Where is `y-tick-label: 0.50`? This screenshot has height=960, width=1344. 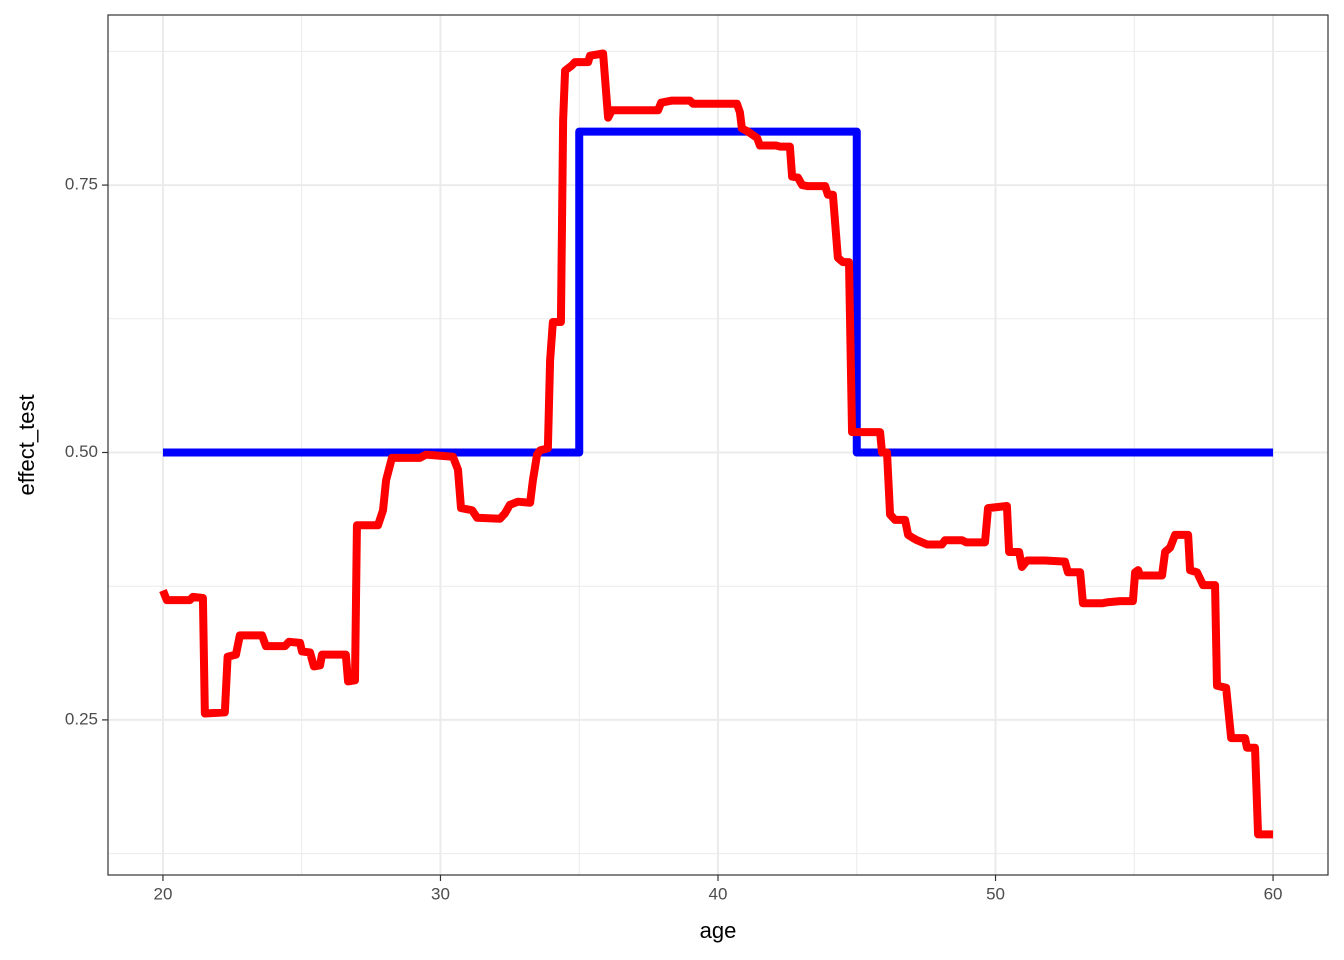 y-tick-label: 0.50 is located at coordinates (81, 451).